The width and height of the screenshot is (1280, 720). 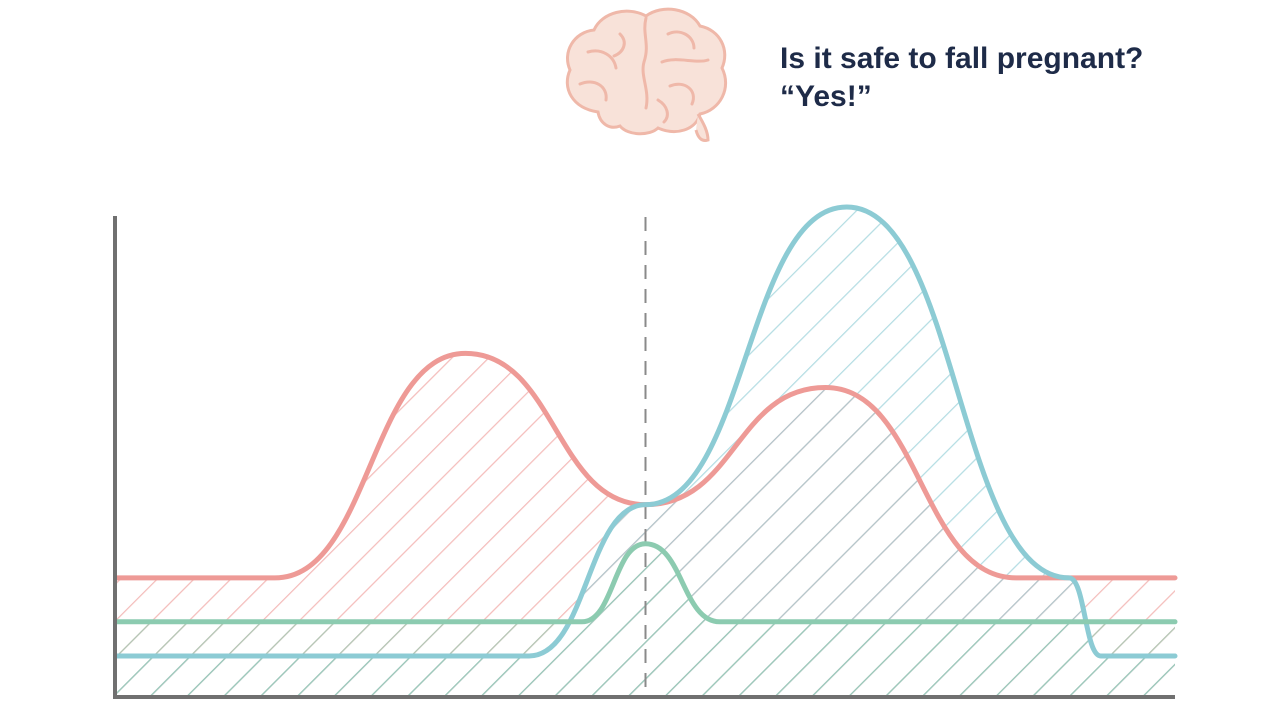 What do you see at coordinates (961, 78) in the screenshot?
I see `question-text: Is it safe to fall pregnant? “Yes!”` at bounding box center [961, 78].